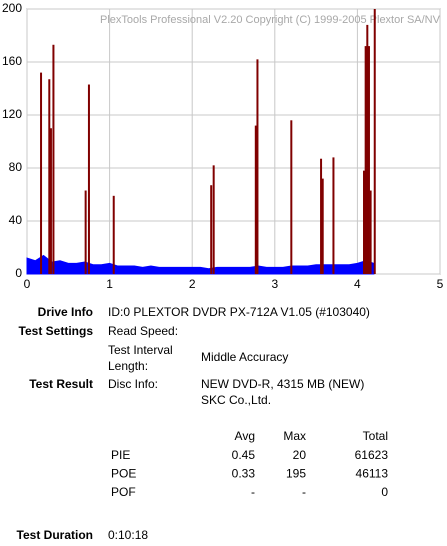  I want to click on cell: 0.45, so click(244, 455).